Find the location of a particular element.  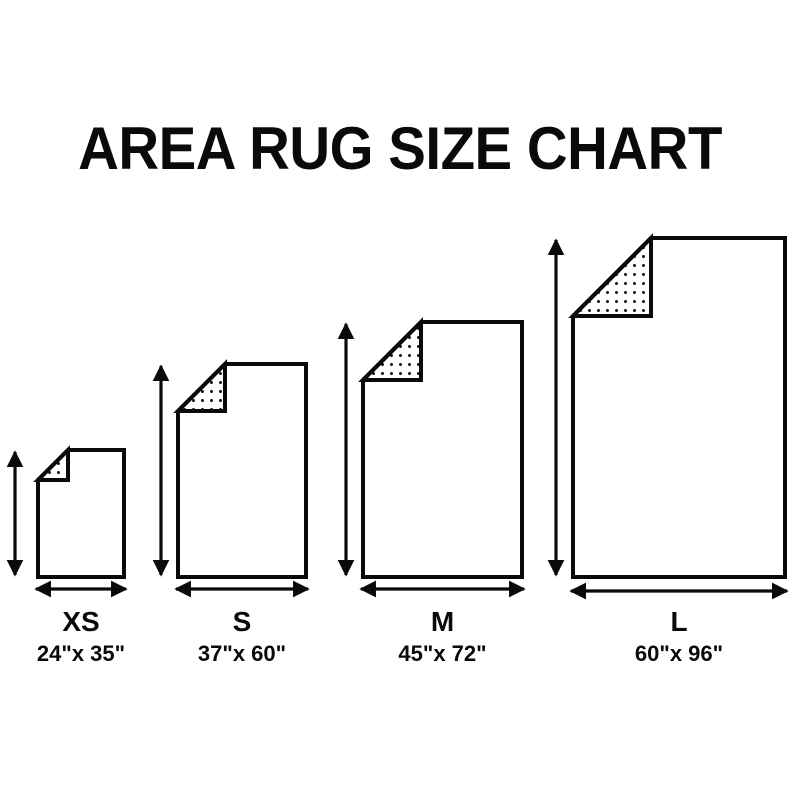

size-name-xs: XS is located at coordinates (81, 621).